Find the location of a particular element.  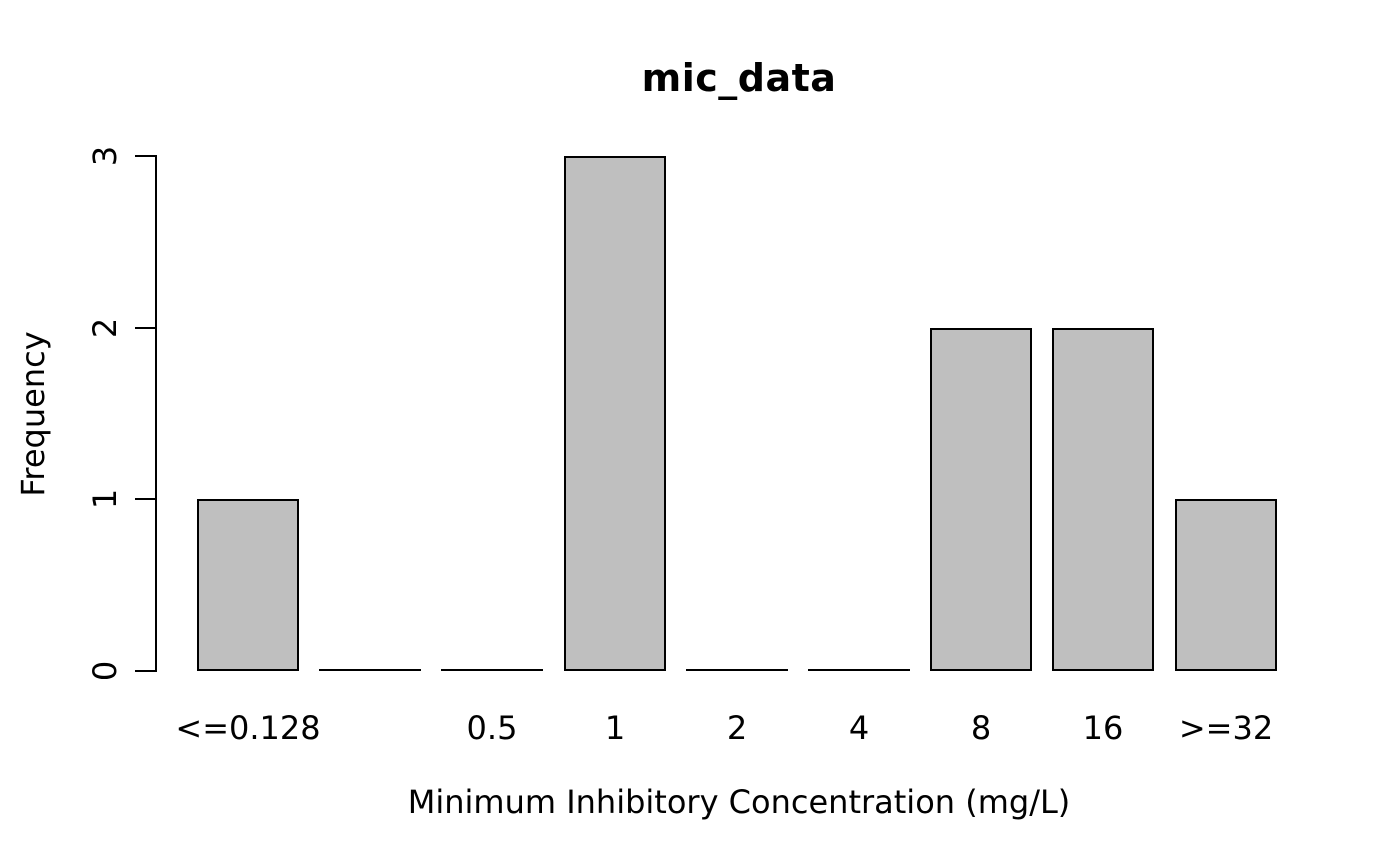

chart-title: mic_data is located at coordinates (739, 78).